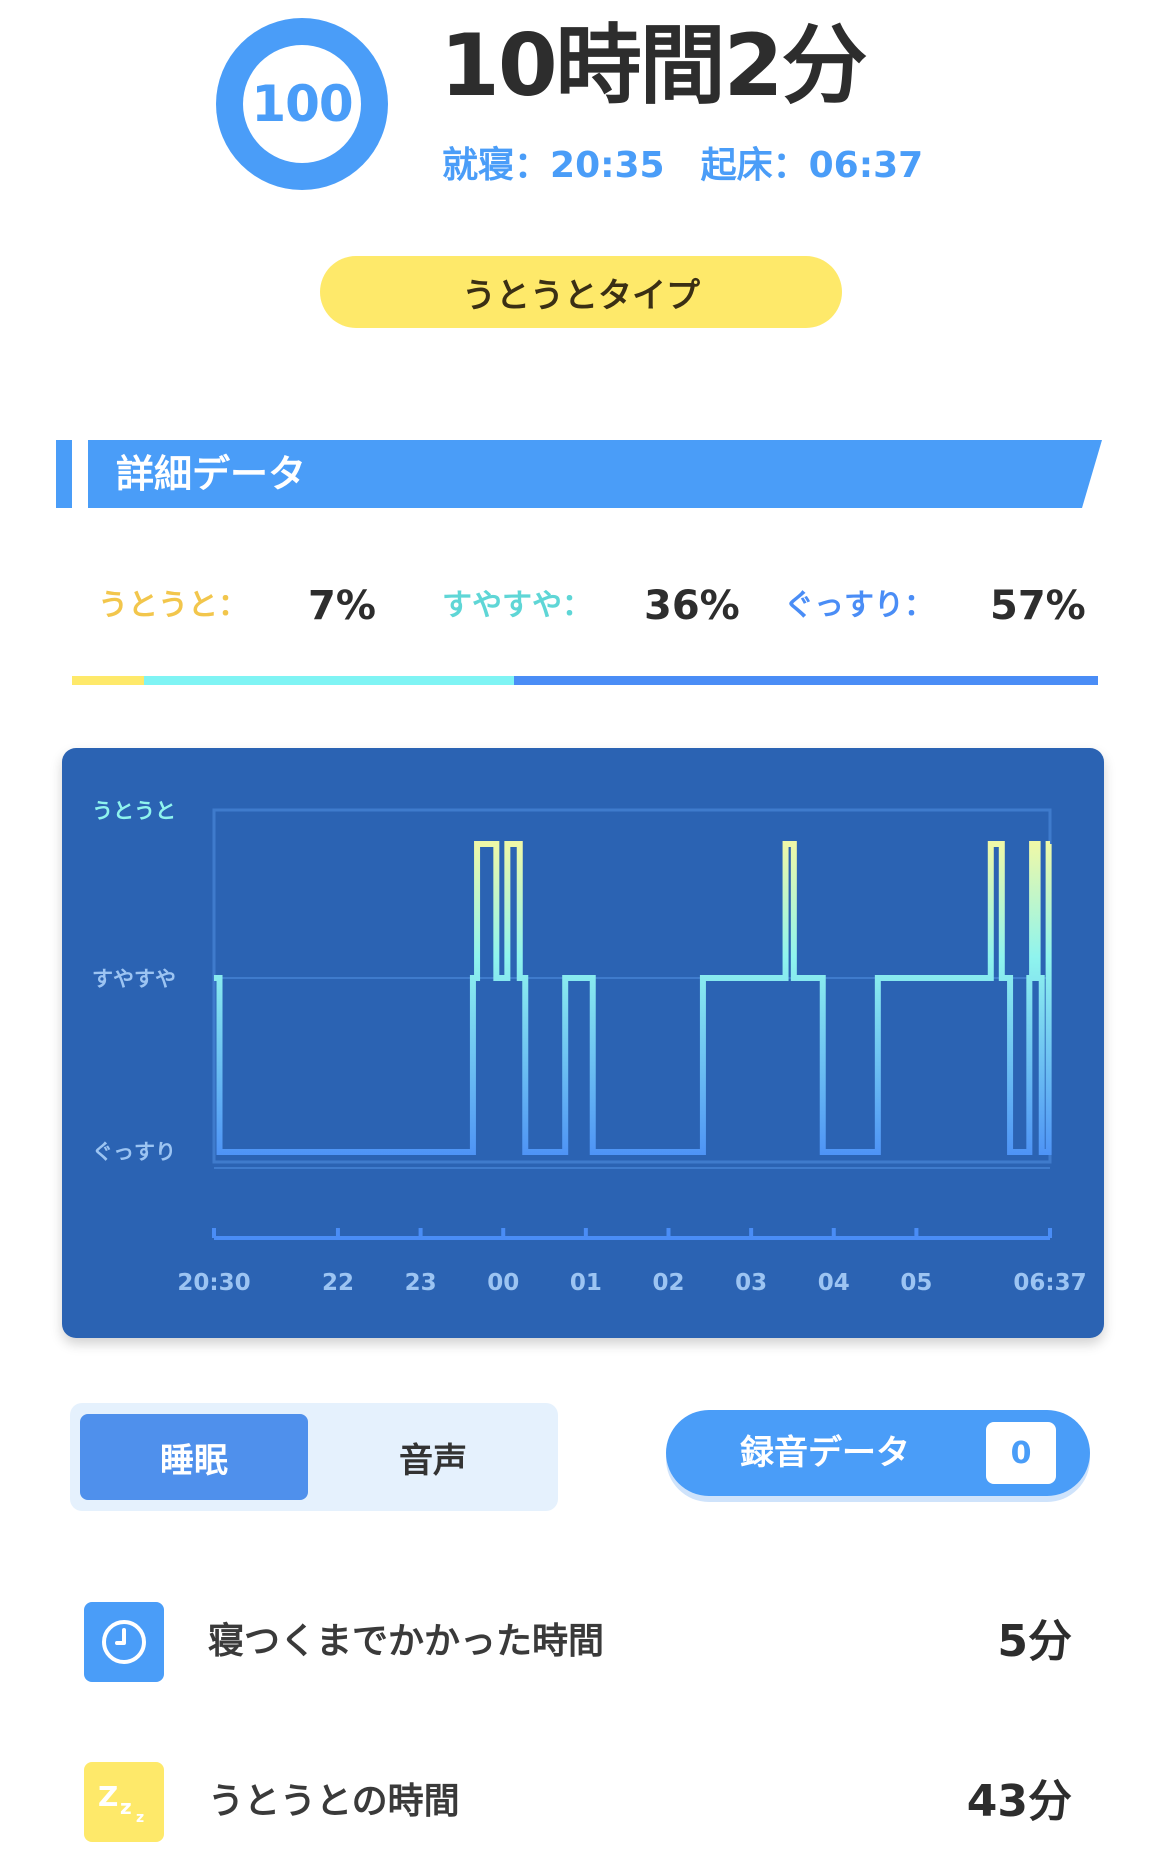  What do you see at coordinates (503, 1283) in the screenshot?
I see `x-tick-label: 00` at bounding box center [503, 1283].